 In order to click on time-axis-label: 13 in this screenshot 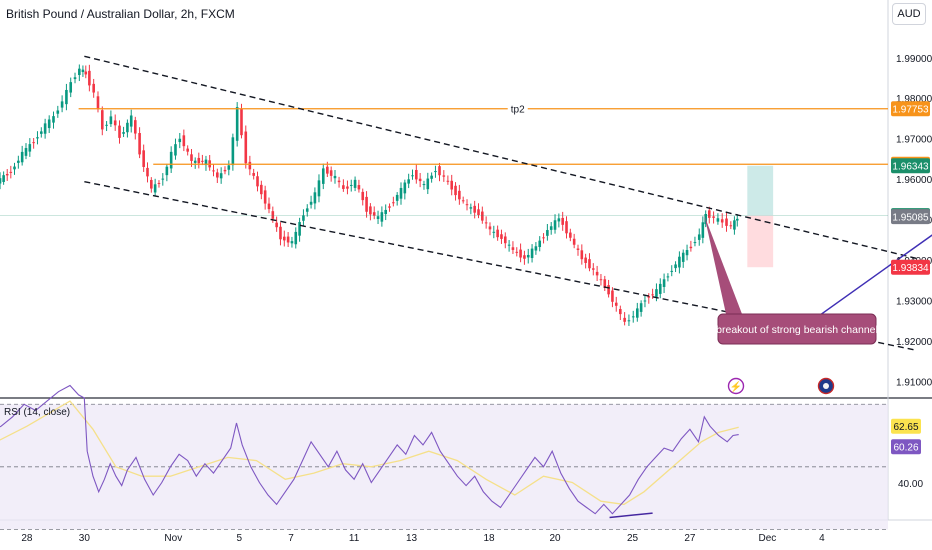, I will do `click(412, 538)`.